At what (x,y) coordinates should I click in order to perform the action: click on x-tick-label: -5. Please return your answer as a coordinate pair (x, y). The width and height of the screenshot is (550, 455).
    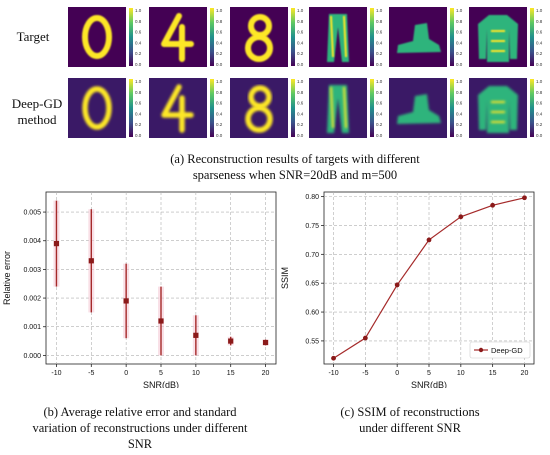
    Looking at the image, I should click on (91, 373).